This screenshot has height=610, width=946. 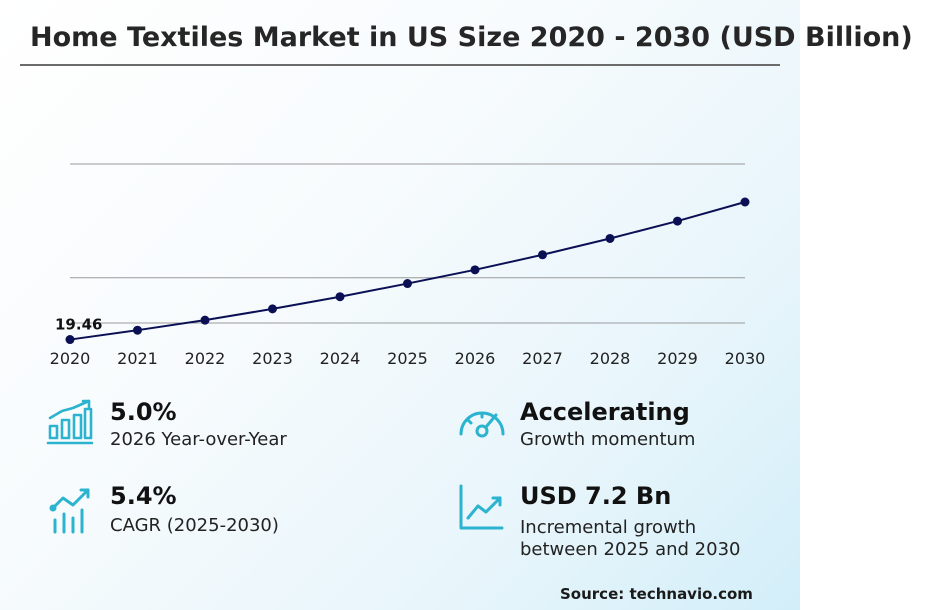 What do you see at coordinates (211, 428) in the screenshot?
I see `stat-yoy: 5.0% 2026 Year-over-Year` at bounding box center [211, 428].